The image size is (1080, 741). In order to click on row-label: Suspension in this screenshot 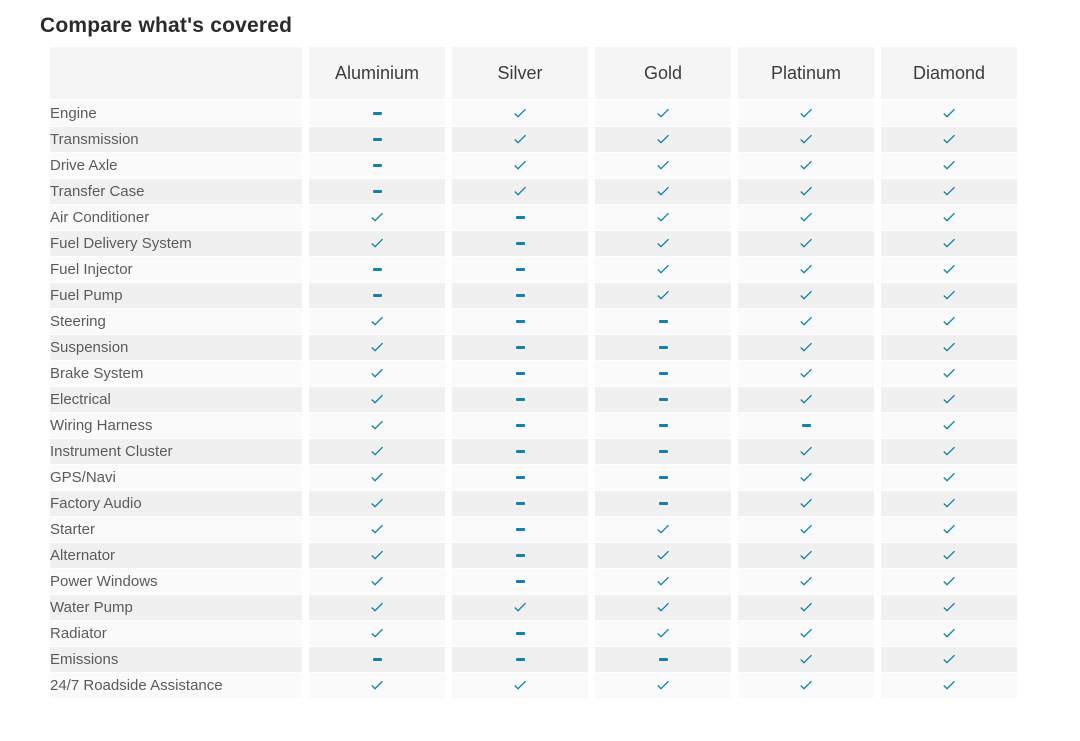, I will do `click(176, 348)`.